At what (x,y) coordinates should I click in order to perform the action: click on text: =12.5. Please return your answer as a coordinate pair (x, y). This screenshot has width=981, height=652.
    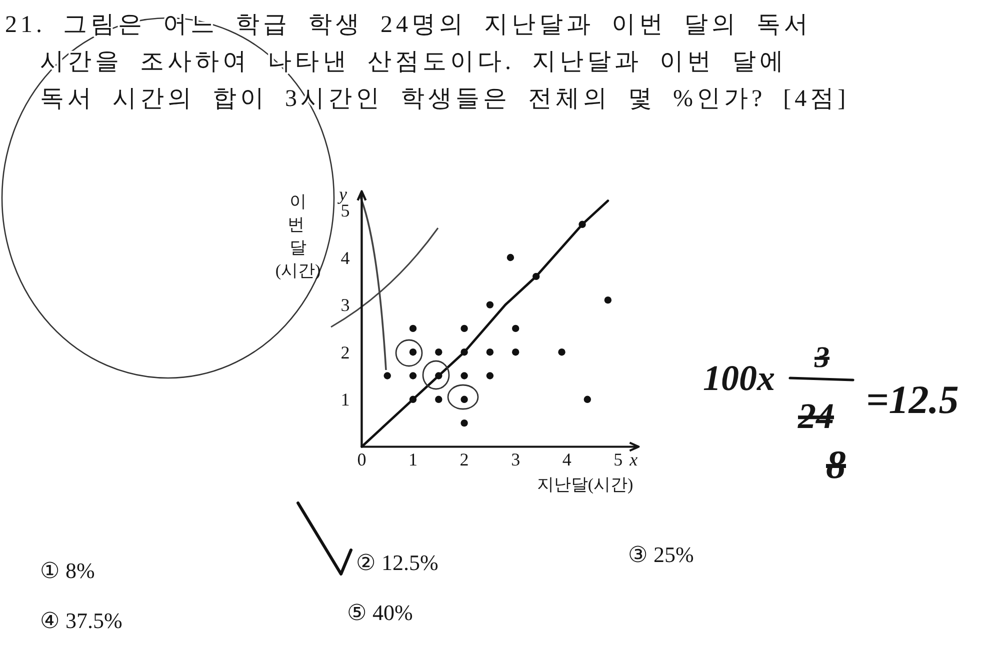
    Looking at the image, I should click on (912, 399).